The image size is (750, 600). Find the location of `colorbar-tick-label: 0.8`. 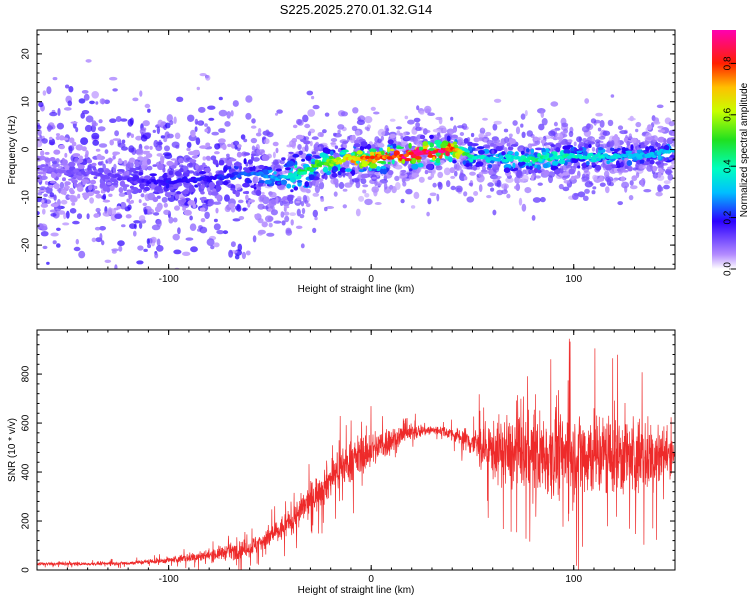

colorbar-tick-label: 0.8 is located at coordinates (728, 63).